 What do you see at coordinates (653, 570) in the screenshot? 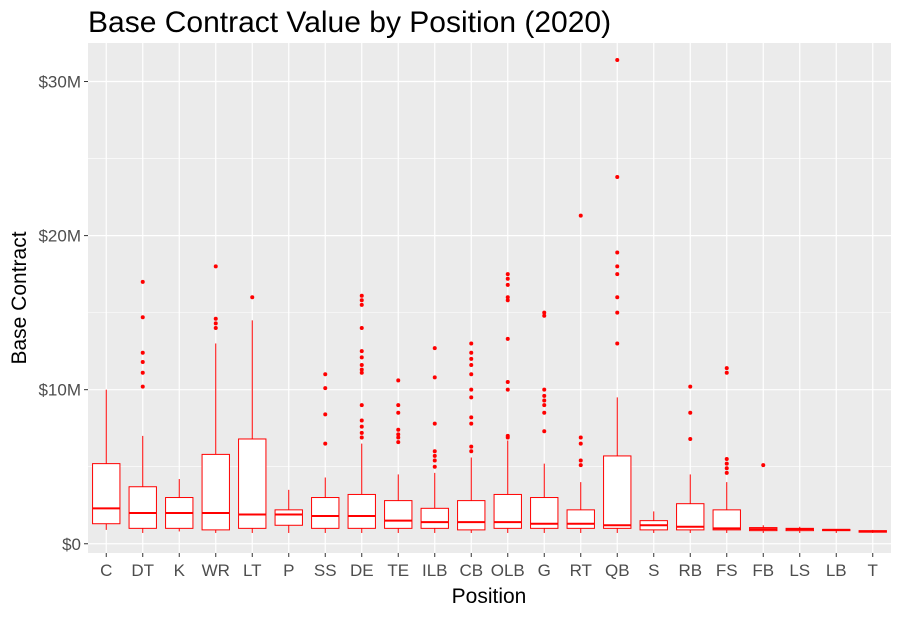
I see `x-tick-label: S` at bounding box center [653, 570].